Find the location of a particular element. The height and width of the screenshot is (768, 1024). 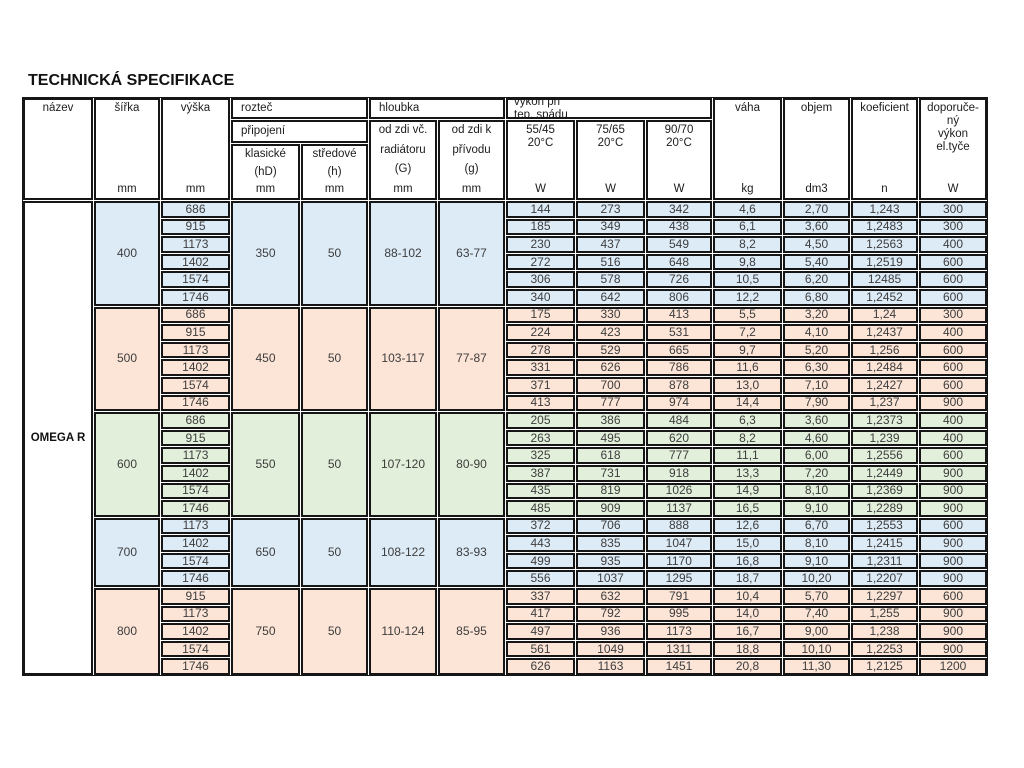

power-5545-cell: 272 is located at coordinates (540, 262).